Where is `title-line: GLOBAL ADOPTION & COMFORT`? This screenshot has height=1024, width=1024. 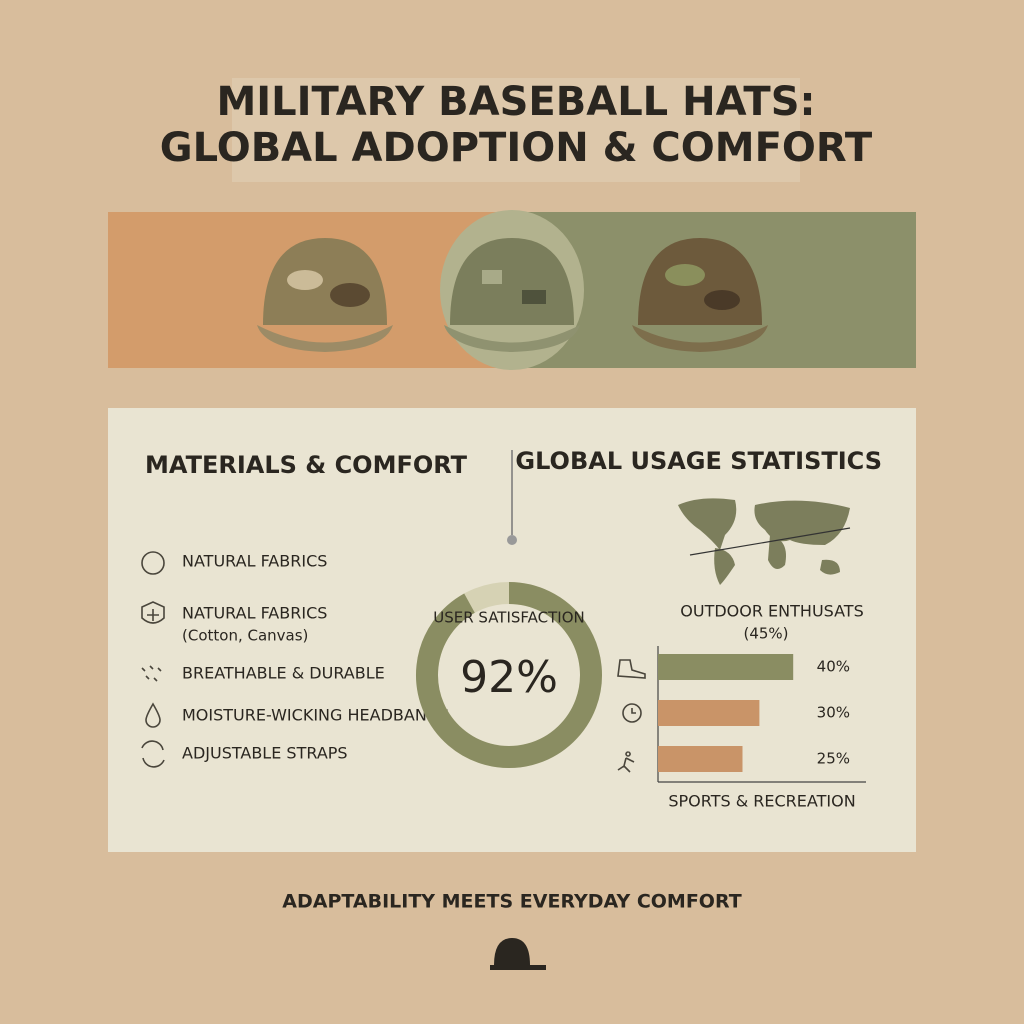
title-line: GLOBAL ADOPTION & COMFORT is located at coordinates (516, 148).